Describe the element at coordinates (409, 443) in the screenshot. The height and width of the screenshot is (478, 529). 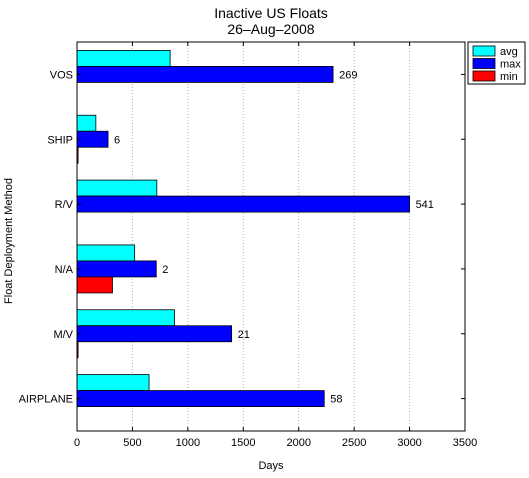
I see `x-tick-label: 3000` at that location.